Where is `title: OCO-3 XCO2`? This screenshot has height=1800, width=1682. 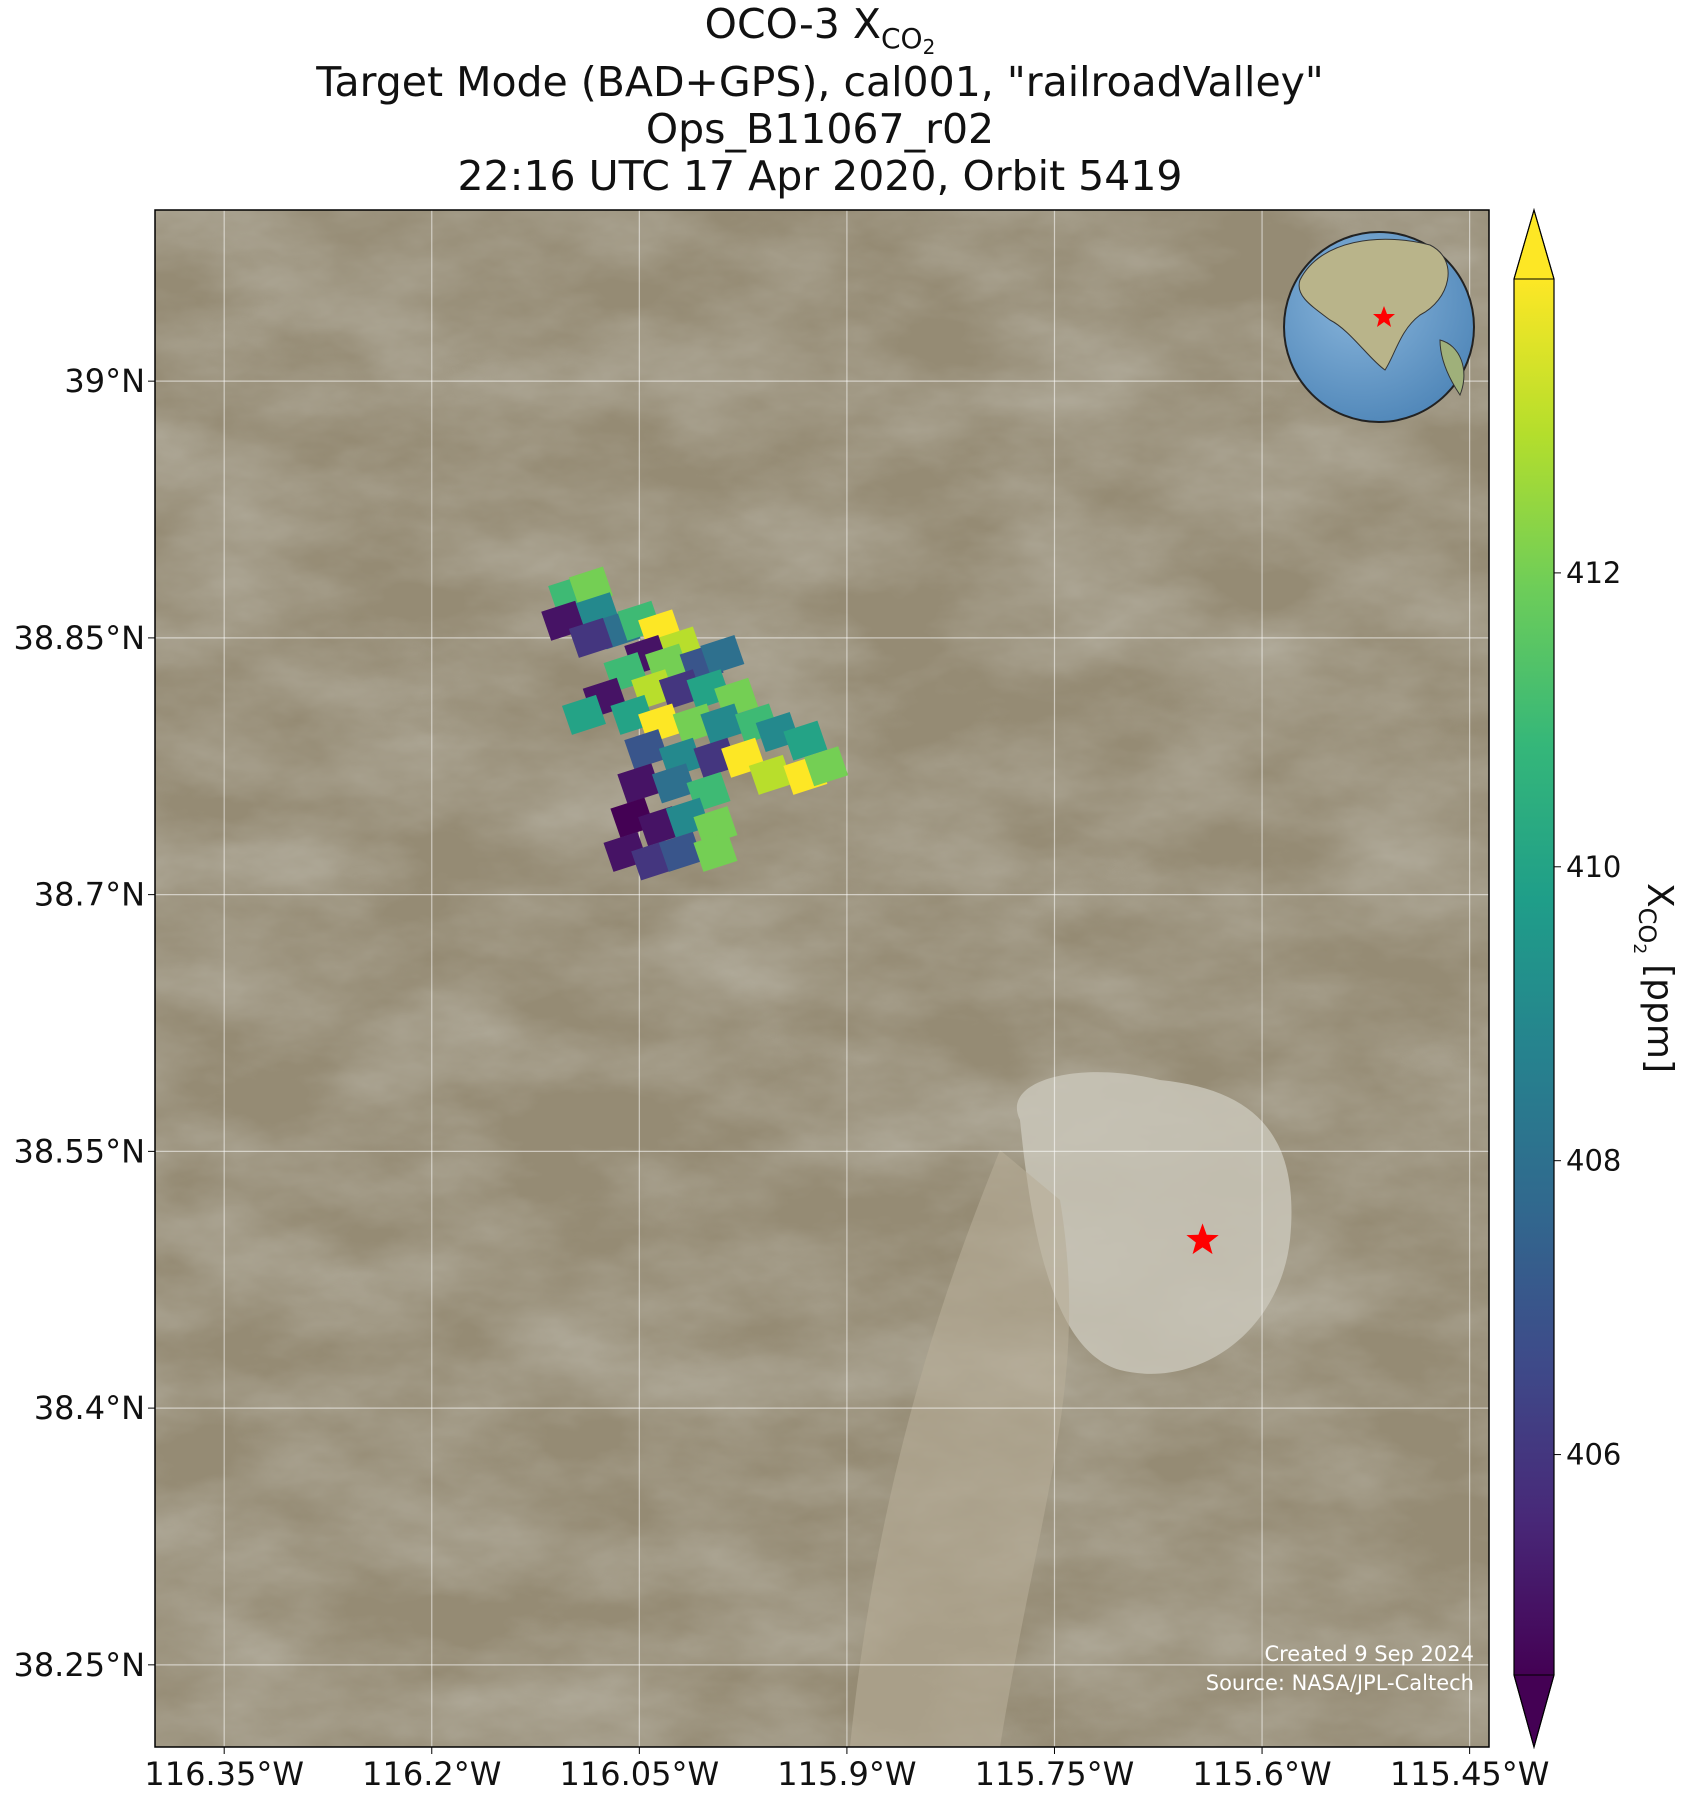 title: OCO-3 XCO2 is located at coordinates (820, 29).